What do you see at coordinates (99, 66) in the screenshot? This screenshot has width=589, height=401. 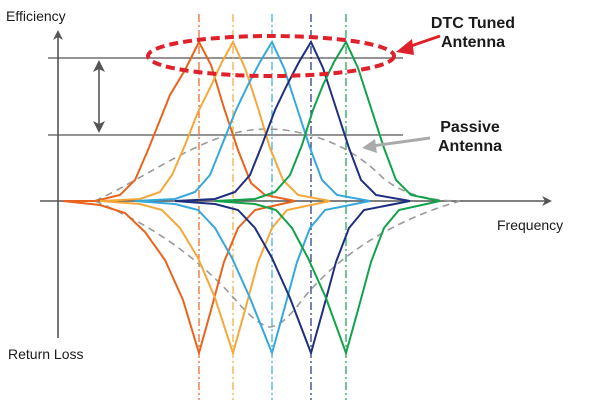 I see `efficiency-gain-arrowhead-top` at bounding box center [99, 66].